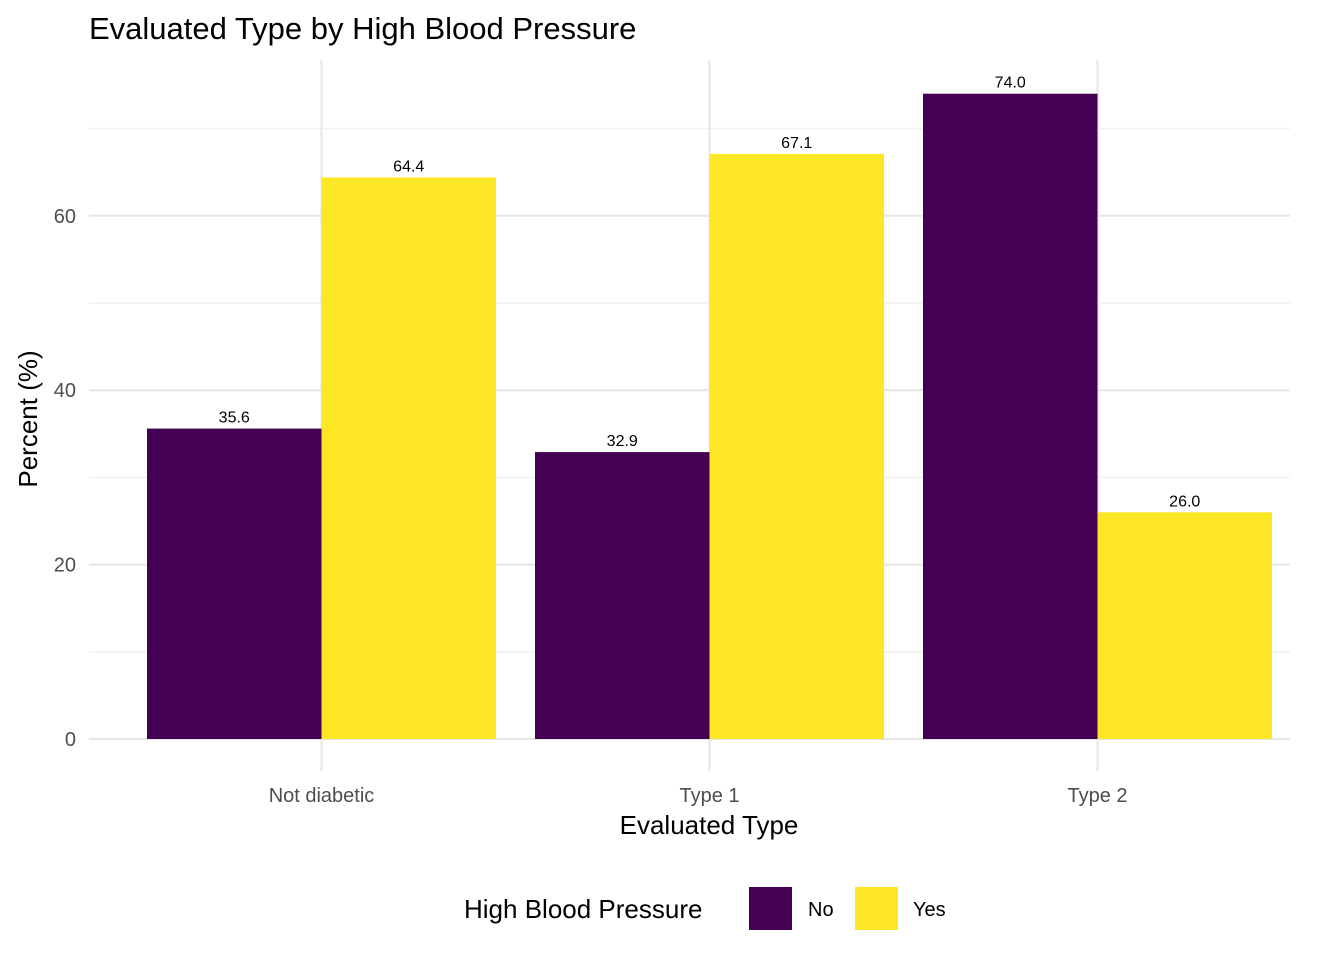 This screenshot has height=965, width=1344. What do you see at coordinates (796, 143) in the screenshot?
I see `bar-value-label: 67.1` at bounding box center [796, 143].